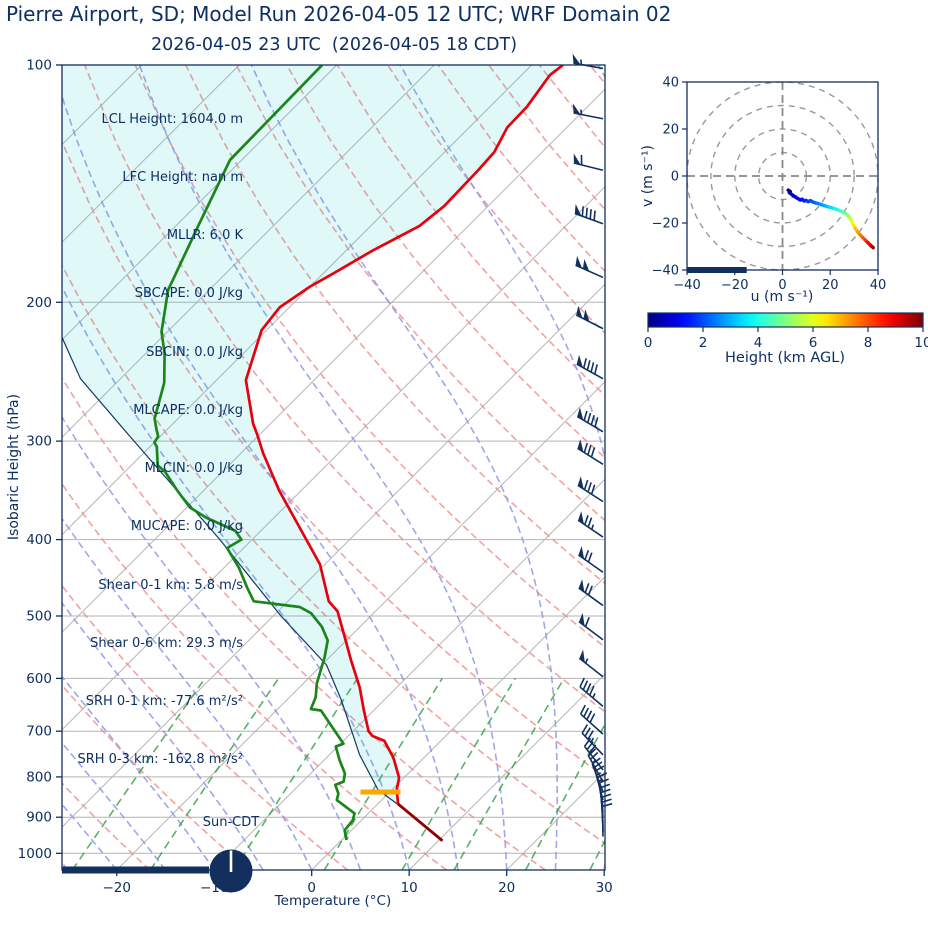  Describe the element at coordinates (506, 888) in the screenshot. I see `temperature-tick-label: 20` at that location.